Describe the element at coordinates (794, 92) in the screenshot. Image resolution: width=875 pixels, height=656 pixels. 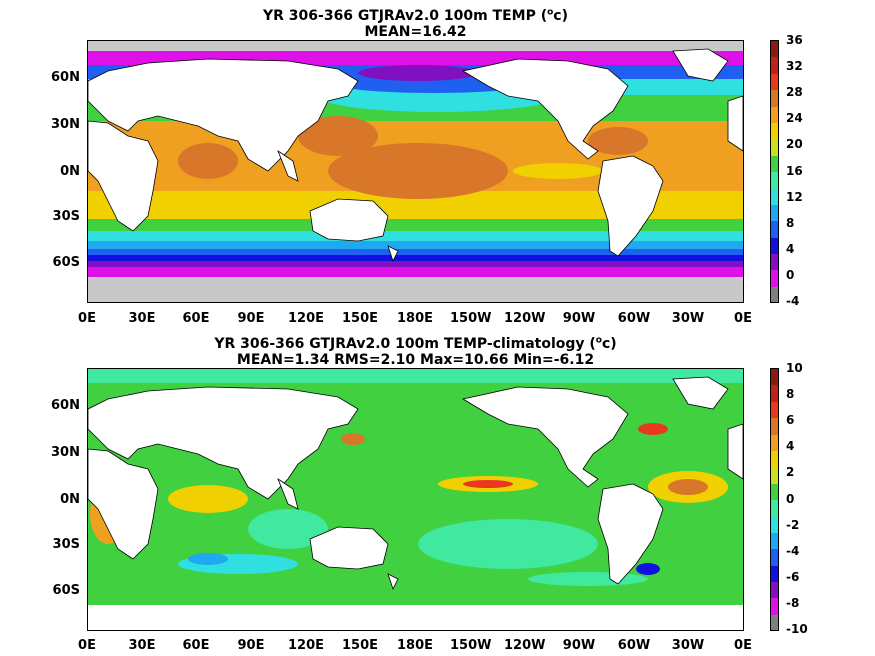
I see `colorbar-tick: 28` at that location.